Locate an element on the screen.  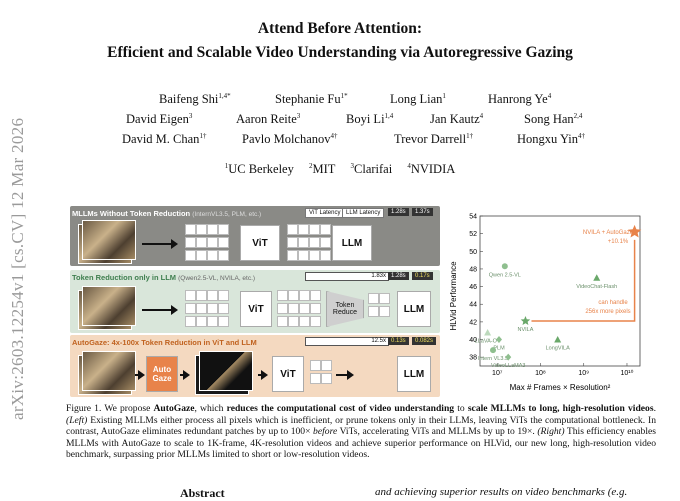
point-label: Qwen 2.5-VL is located at coordinates (505, 275).